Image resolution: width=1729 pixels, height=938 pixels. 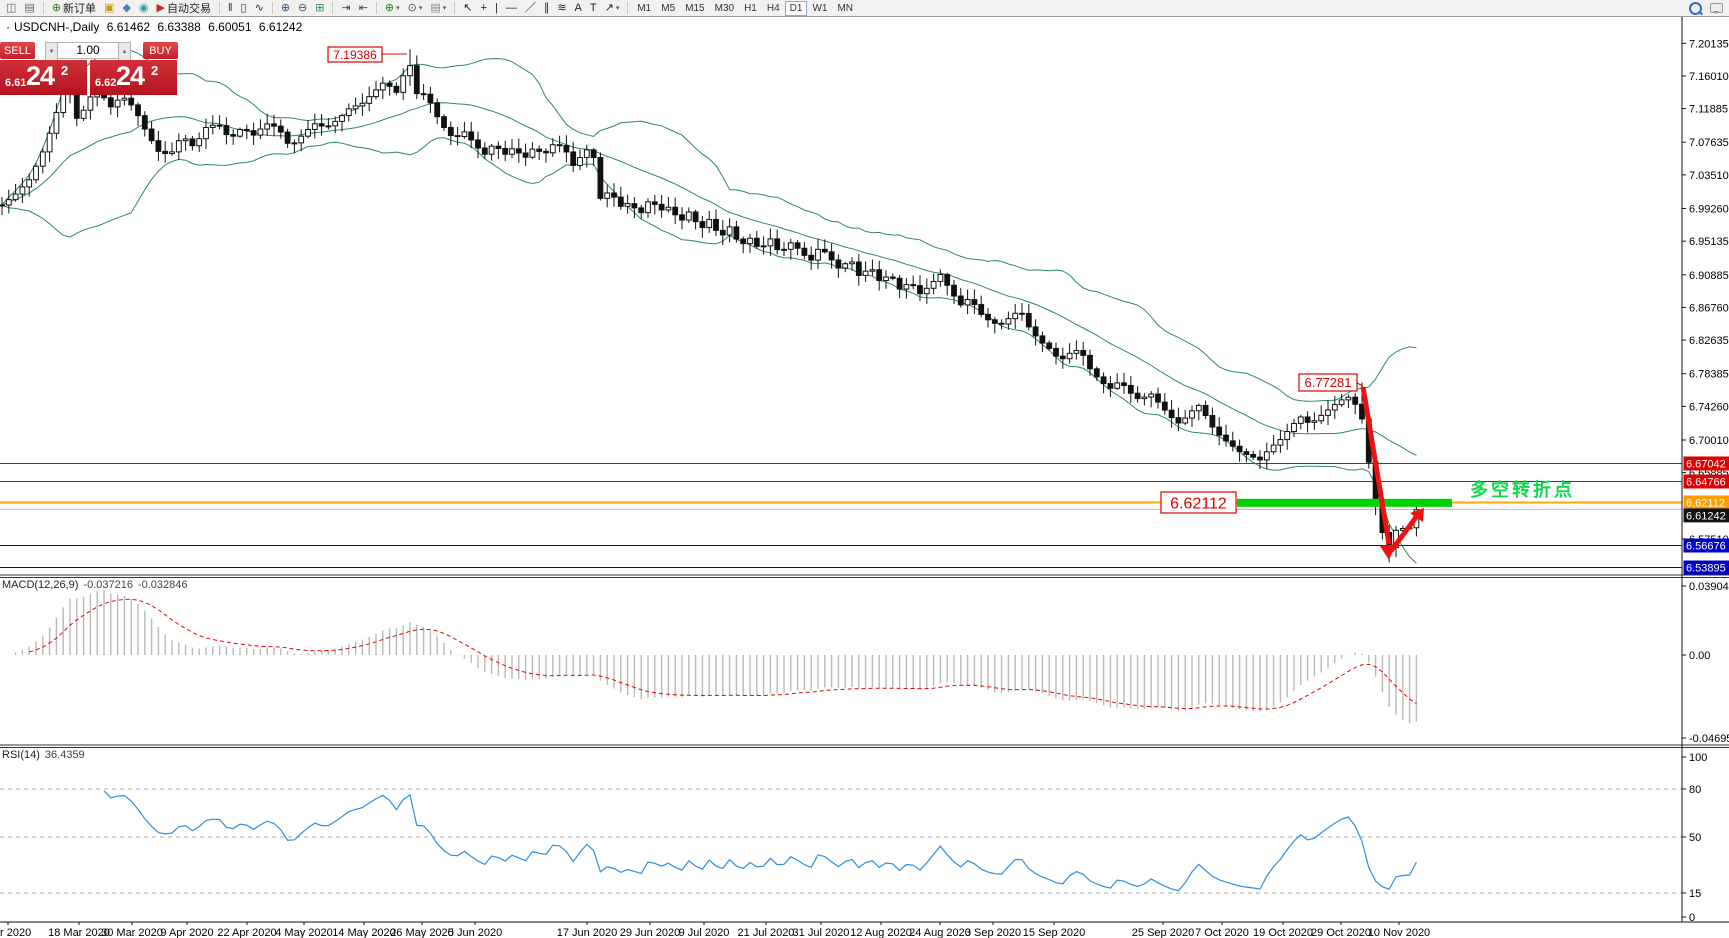 What do you see at coordinates (8, 27) in the screenshot?
I see `symbol-marker-icon: ·` at bounding box center [8, 27].